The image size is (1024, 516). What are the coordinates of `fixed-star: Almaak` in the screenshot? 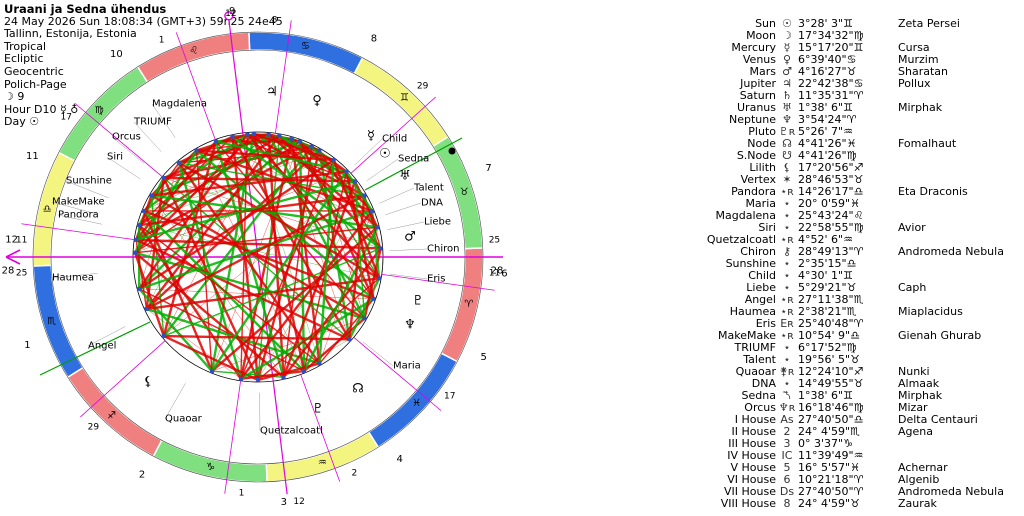 It's located at (919, 383).